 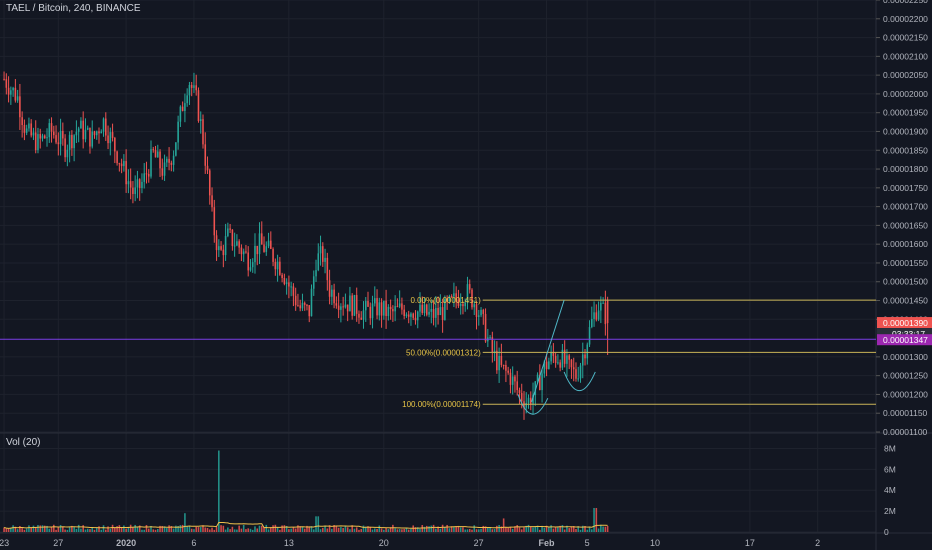 I want to click on price-tick-label: 0.00001100, so click(x=905, y=432).